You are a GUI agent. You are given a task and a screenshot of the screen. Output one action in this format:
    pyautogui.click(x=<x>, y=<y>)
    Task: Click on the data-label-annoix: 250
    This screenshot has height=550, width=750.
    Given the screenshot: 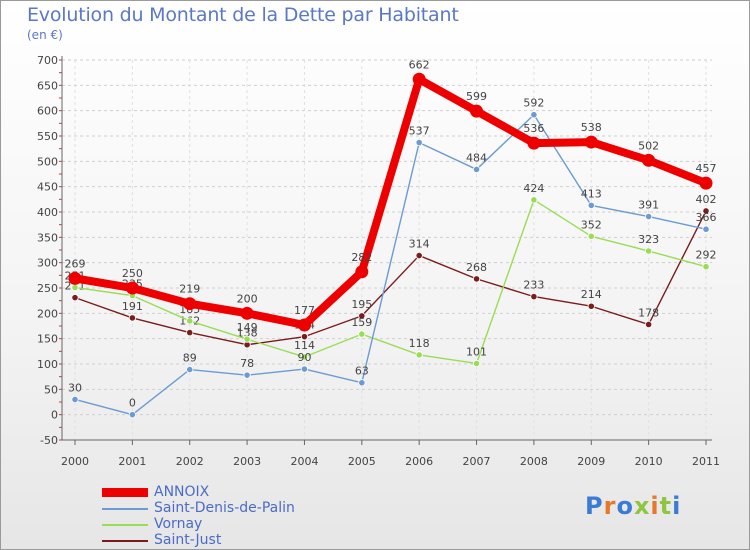 What is the action you would take?
    pyautogui.click(x=132, y=273)
    